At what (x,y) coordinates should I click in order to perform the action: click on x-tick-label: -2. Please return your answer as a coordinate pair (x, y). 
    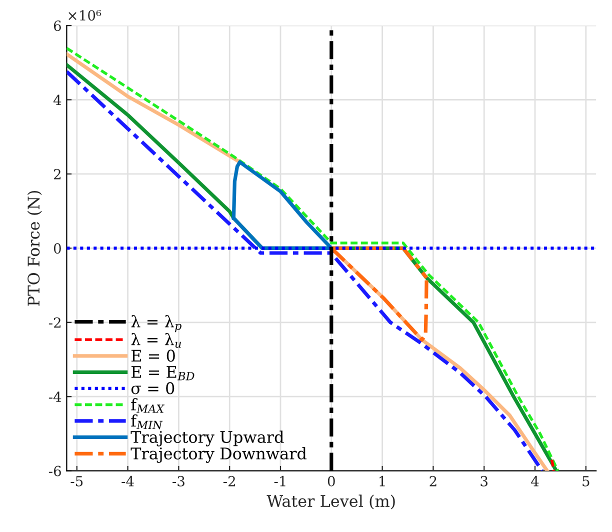
    Looking at the image, I should click on (229, 481).